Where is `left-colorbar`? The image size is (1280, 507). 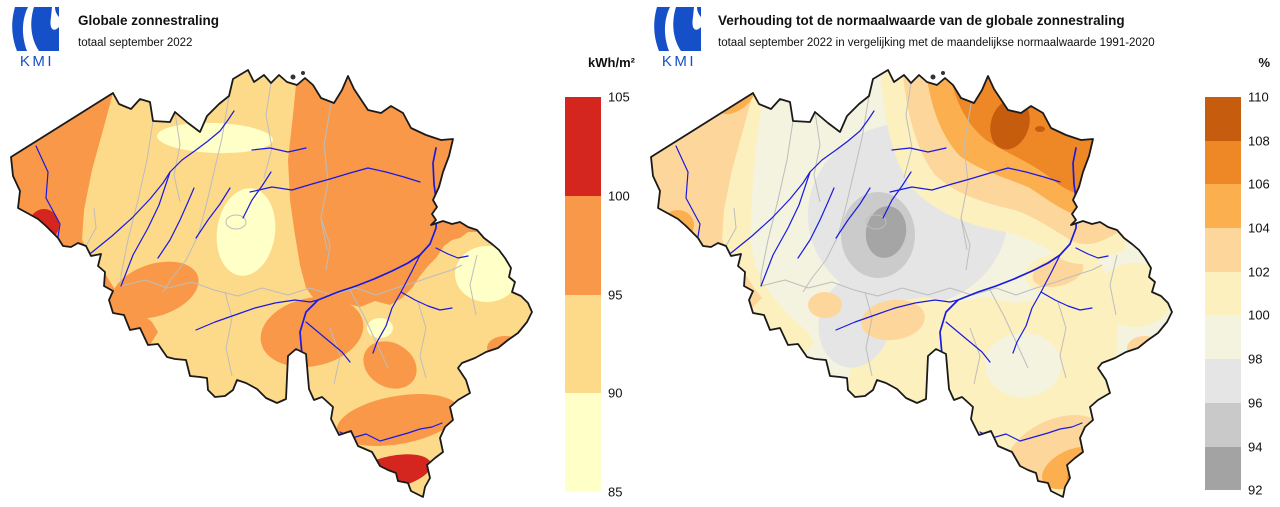 left-colorbar is located at coordinates (583, 294).